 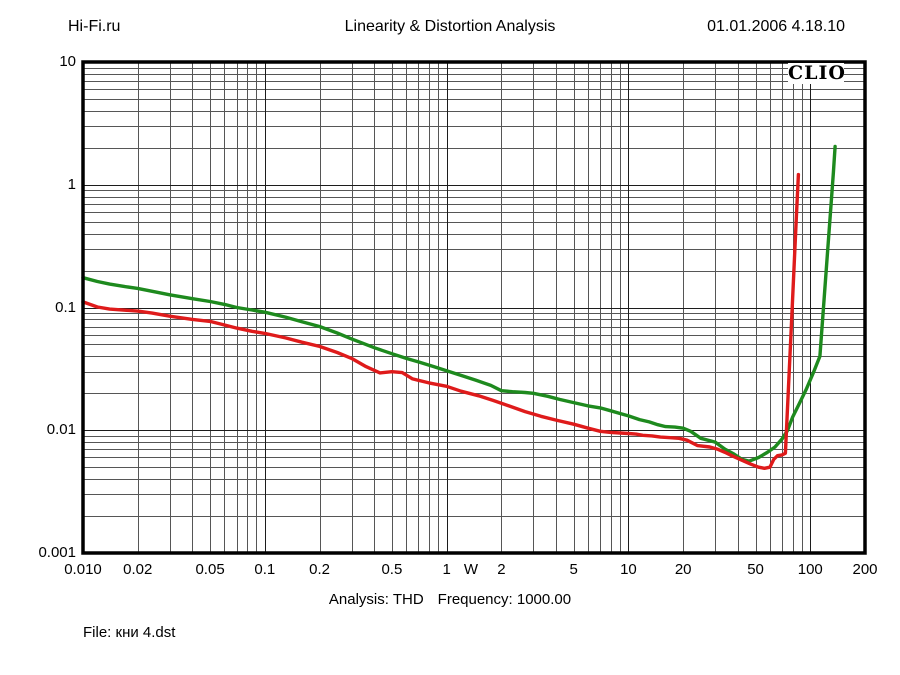 What do you see at coordinates (83, 569) in the screenshot?
I see `x-tick-label: 0.010` at bounding box center [83, 569].